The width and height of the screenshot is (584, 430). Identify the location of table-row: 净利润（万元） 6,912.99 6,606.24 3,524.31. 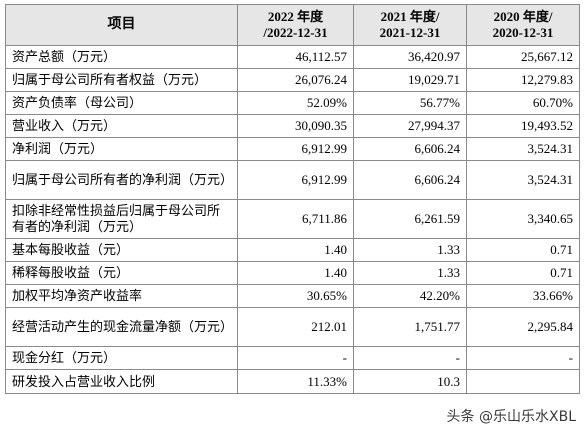
(292, 149).